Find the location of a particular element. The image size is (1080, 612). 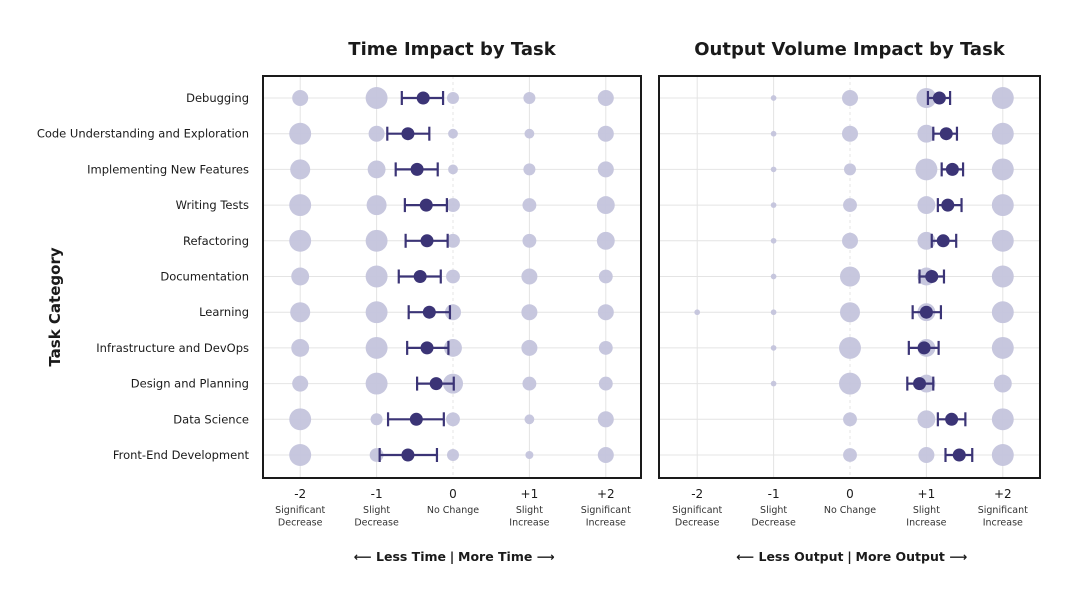

category-label: Debugging is located at coordinates (217, 98).